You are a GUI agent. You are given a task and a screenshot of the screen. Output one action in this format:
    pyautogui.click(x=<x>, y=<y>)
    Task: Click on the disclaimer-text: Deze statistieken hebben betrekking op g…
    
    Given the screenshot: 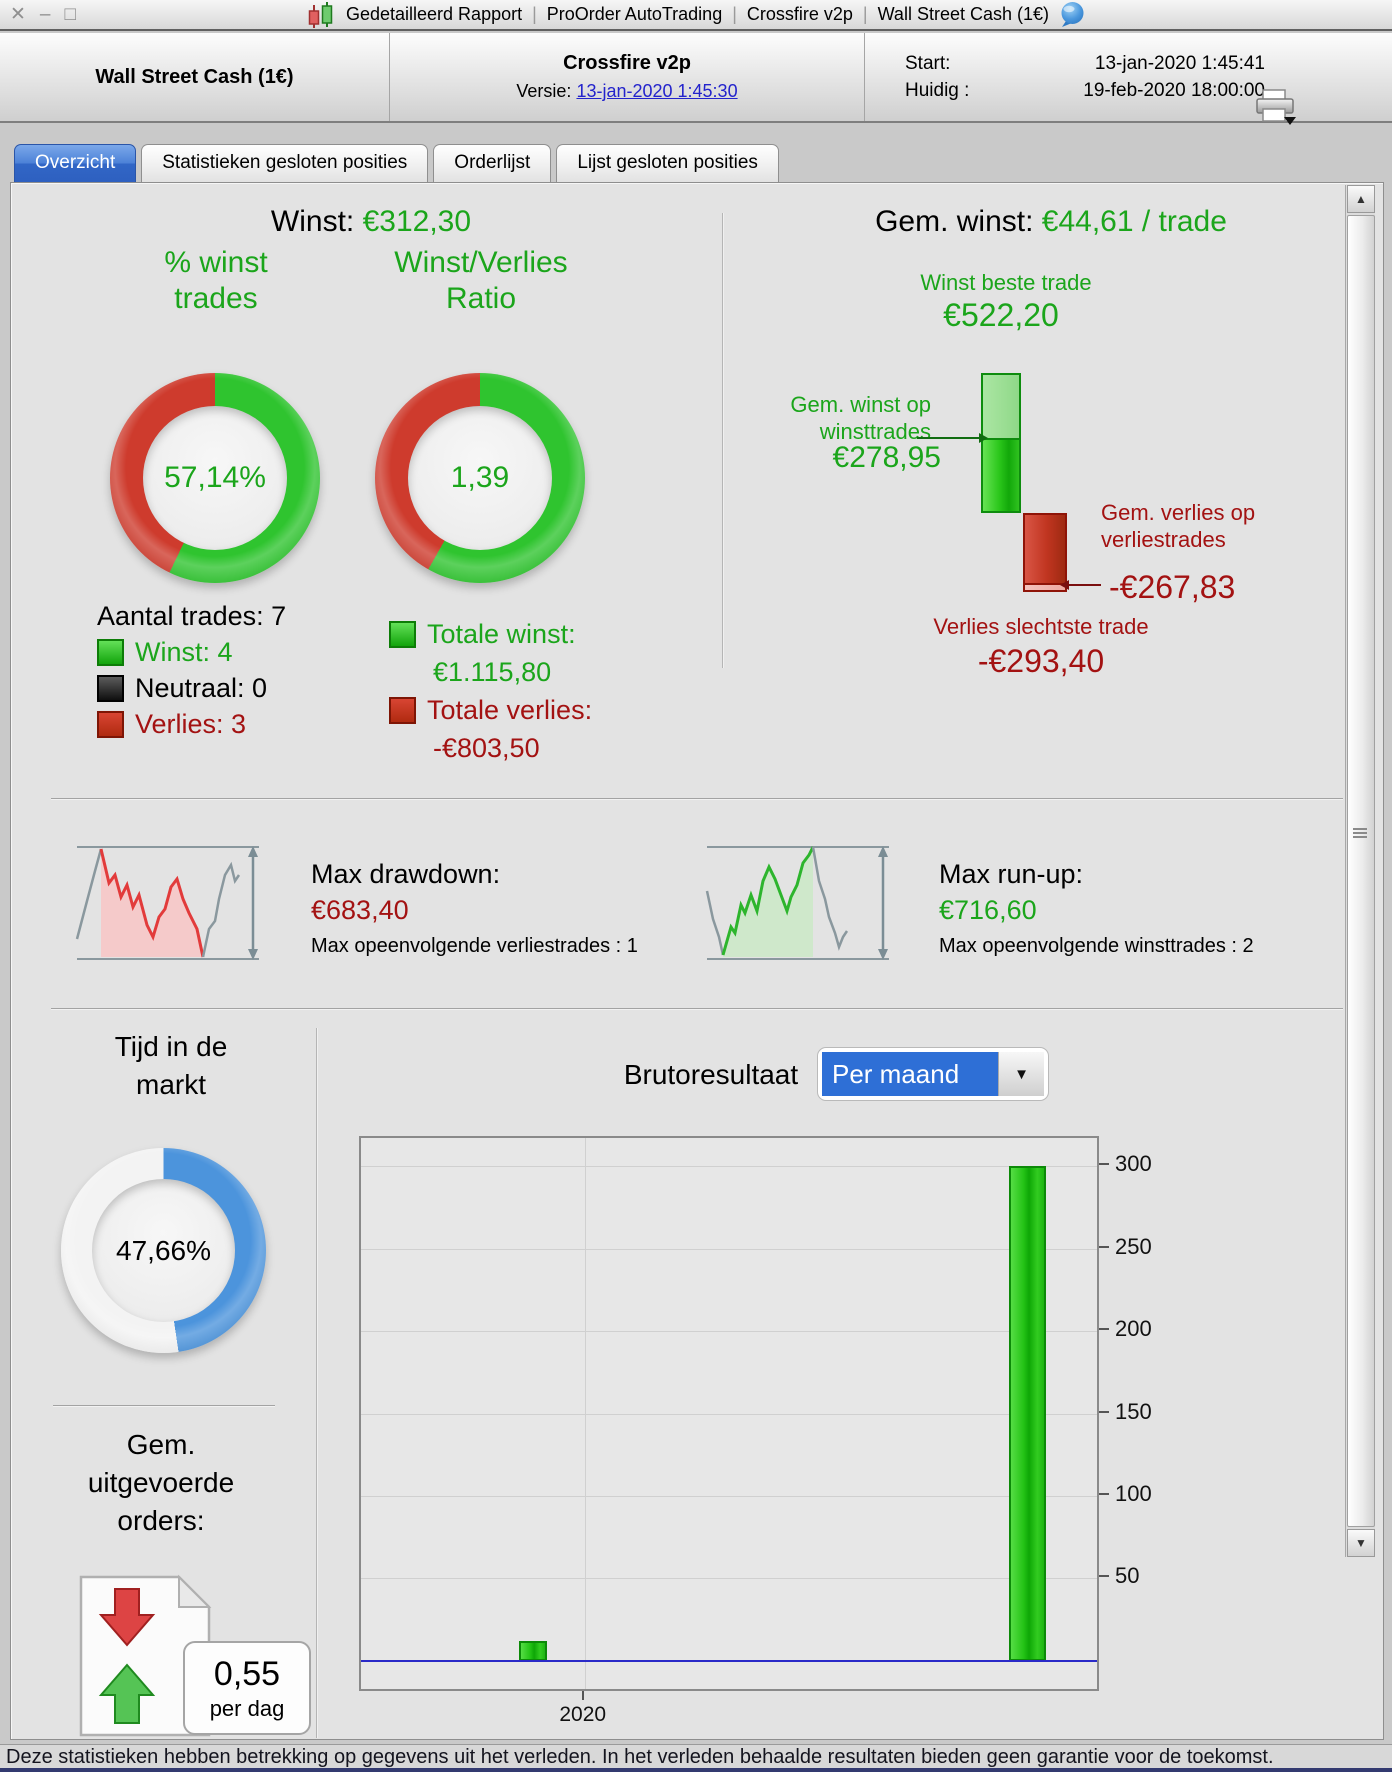 What is the action you would take?
    pyautogui.click(x=640, y=1757)
    